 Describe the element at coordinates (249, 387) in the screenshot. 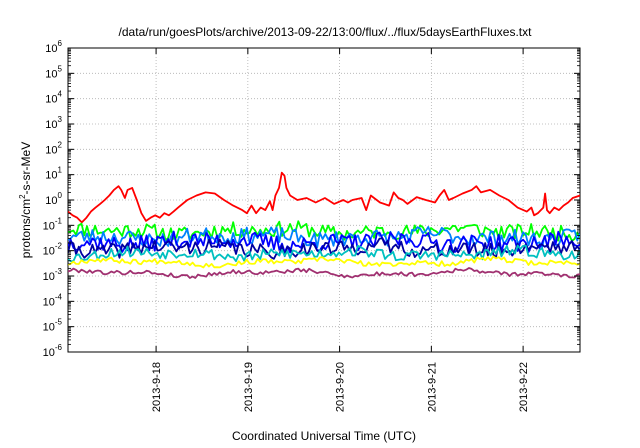

I see `x-tick-label: 2013-9-19` at that location.